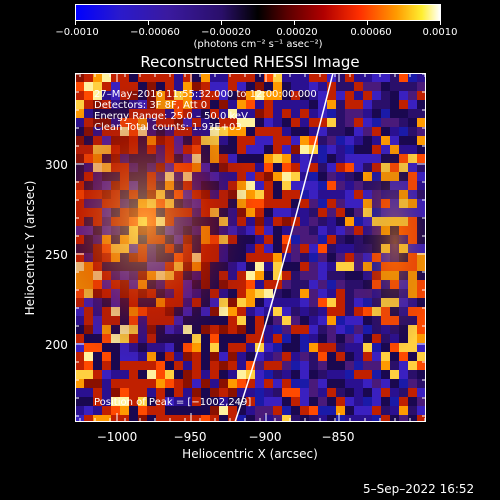 This screenshot has width=500, height=500. What do you see at coordinates (77, 32) in the screenshot?
I see `colorbar-tick-label: −0.0010` at bounding box center [77, 32].